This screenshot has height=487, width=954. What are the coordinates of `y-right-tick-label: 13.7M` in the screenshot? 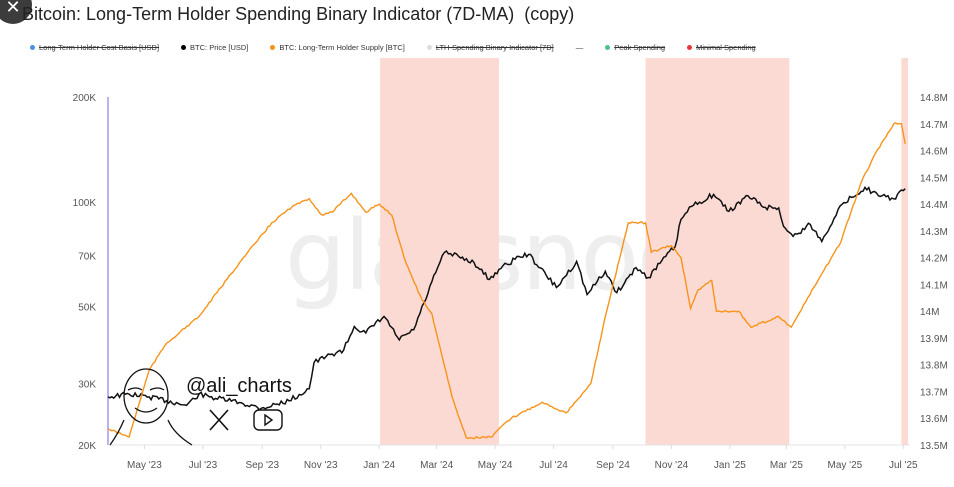 It's located at (934, 392).